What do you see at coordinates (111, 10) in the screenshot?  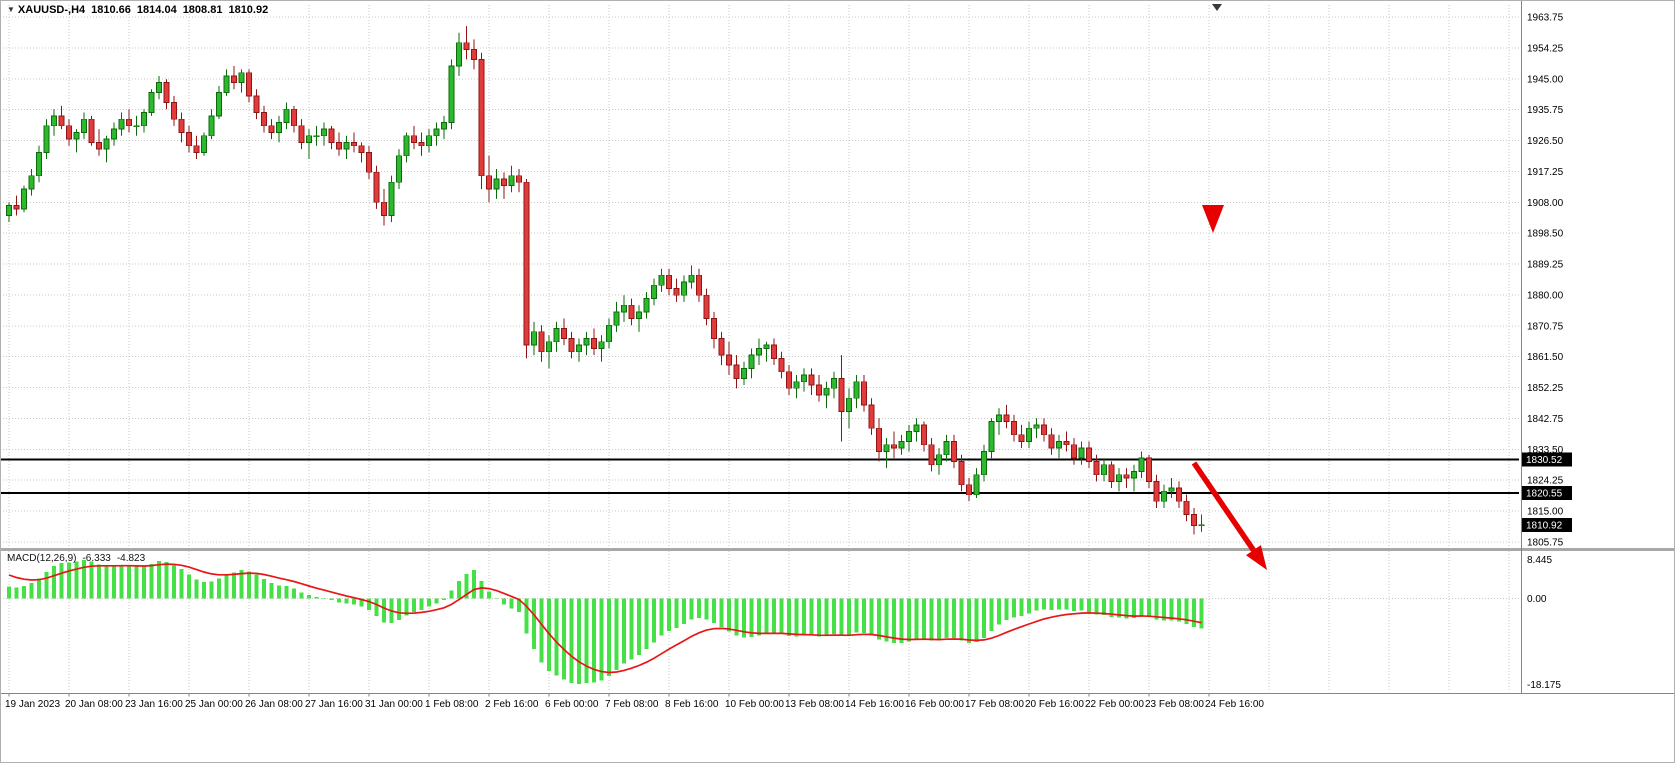 I see `ohlc-open: 1810.66` at bounding box center [111, 10].